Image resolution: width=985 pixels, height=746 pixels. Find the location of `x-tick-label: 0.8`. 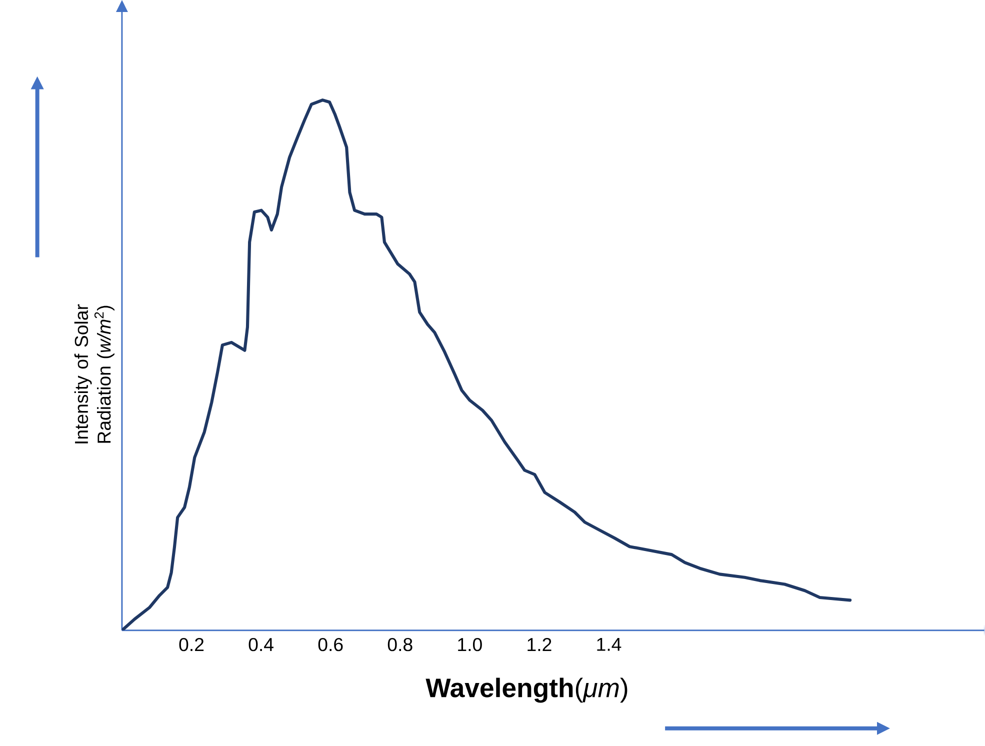

x-tick-label: 0.8 is located at coordinates (400, 645).